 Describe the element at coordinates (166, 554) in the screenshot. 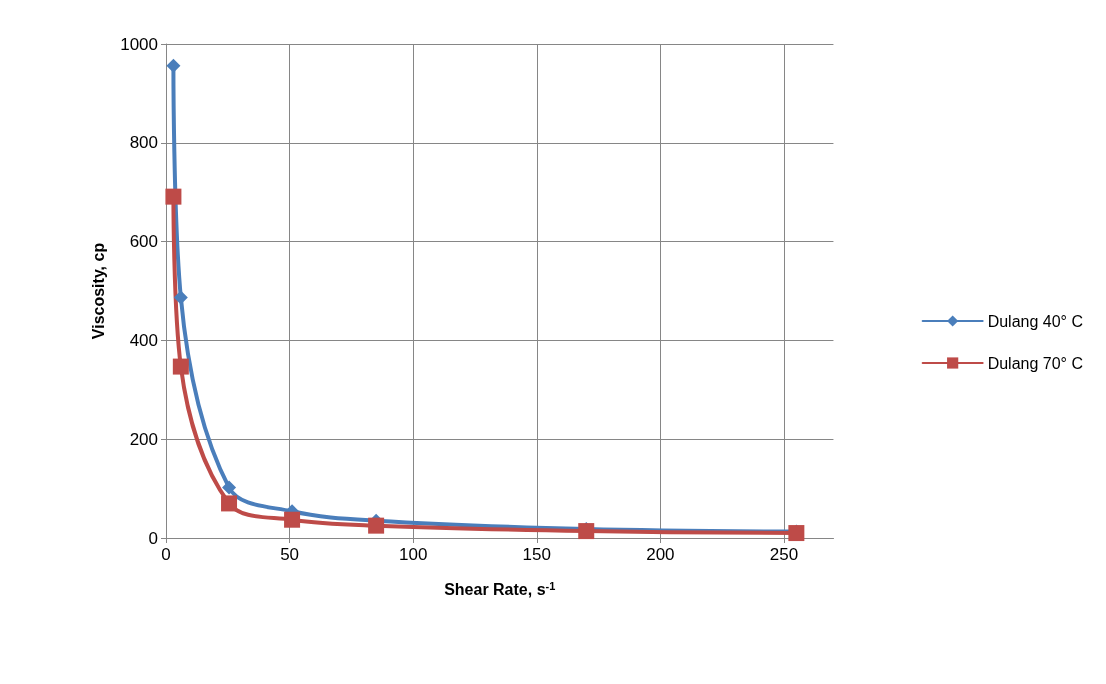

I see `x-tick-label: 0` at that location.